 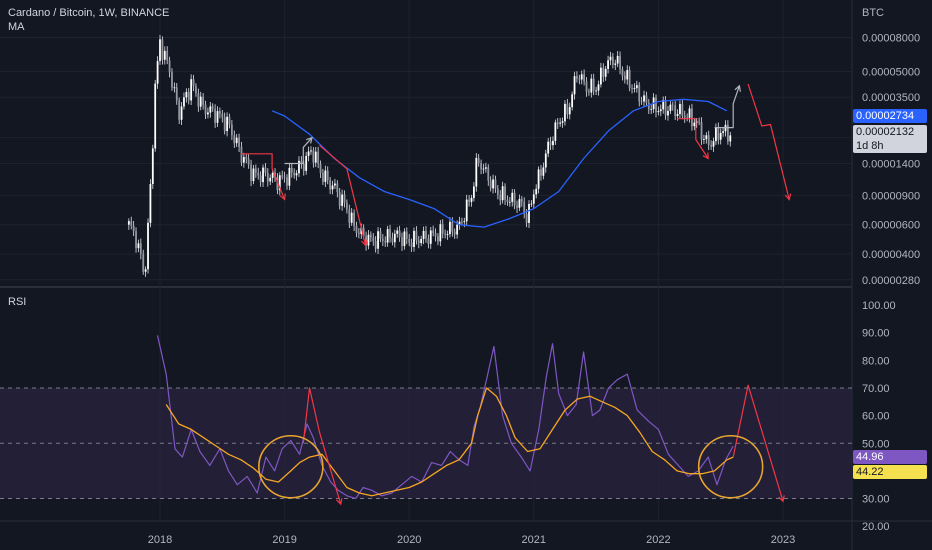 I want to click on currency-label: BTC, so click(x=873, y=13).